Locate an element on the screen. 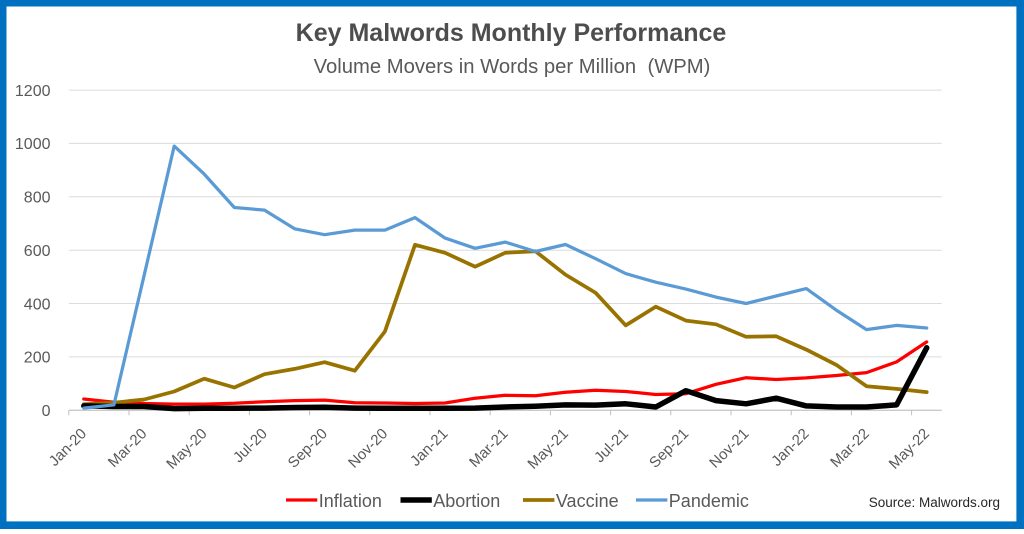  svg-text:Volume Movers in Words per Mil: Volume Movers in Words per Million (WPM) is located at coordinates (512, 67).